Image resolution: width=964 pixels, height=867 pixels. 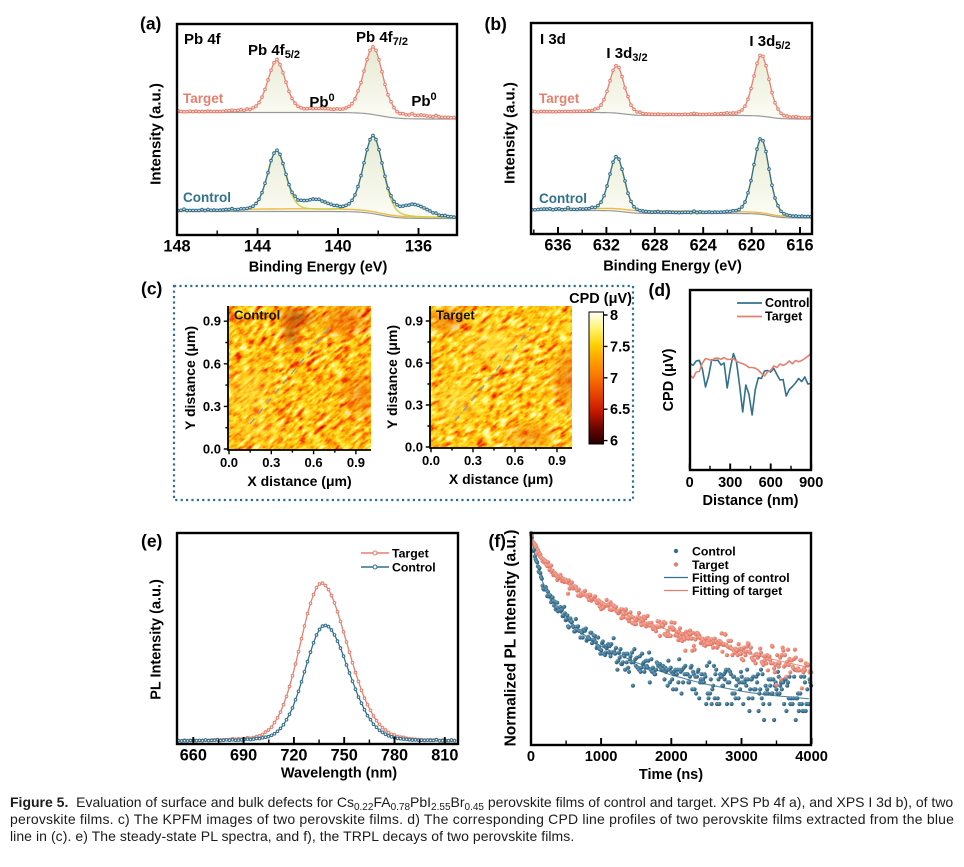 I want to click on svg-text: 6.5, so click(x=620, y=410).